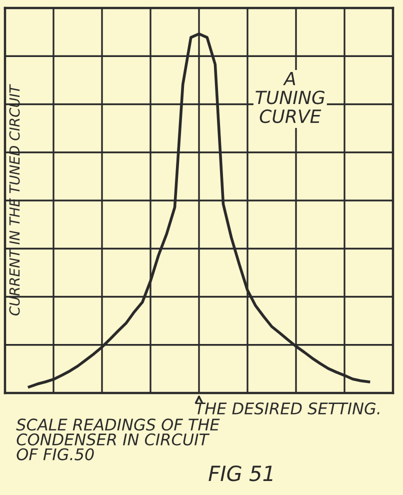  Describe the element at coordinates (288, 408) in the screenshot. I see `text: THE DESIRED SETTING.` at that location.